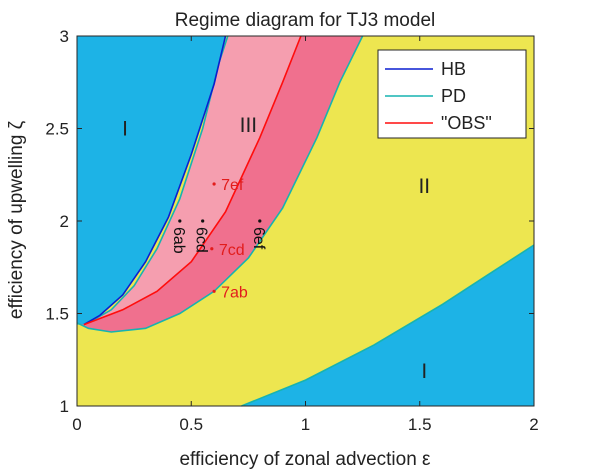  Describe the element at coordinates (234, 292) in the screenshot. I see `point-label-7ab: 7ab` at that location.